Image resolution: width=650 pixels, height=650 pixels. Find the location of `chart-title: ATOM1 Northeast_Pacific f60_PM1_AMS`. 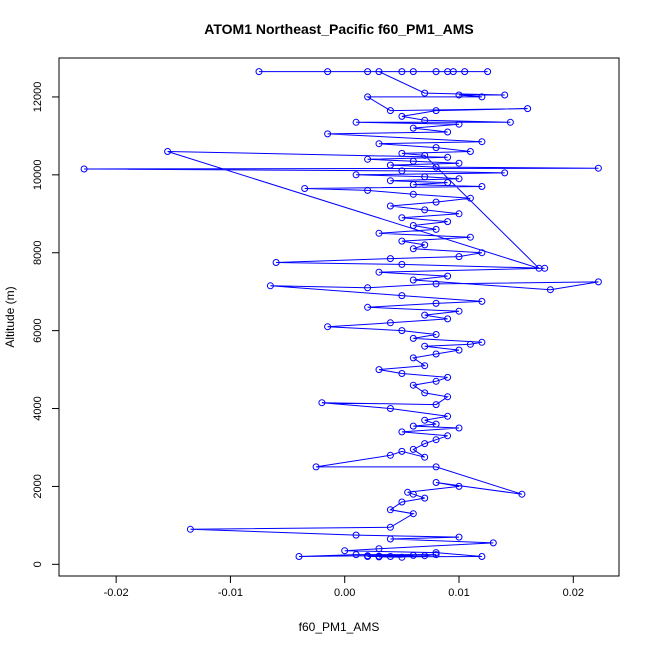

chart-title: ATOM1 Northeast_Pacific f60_PM1_AMS is located at coordinates (338, 29).